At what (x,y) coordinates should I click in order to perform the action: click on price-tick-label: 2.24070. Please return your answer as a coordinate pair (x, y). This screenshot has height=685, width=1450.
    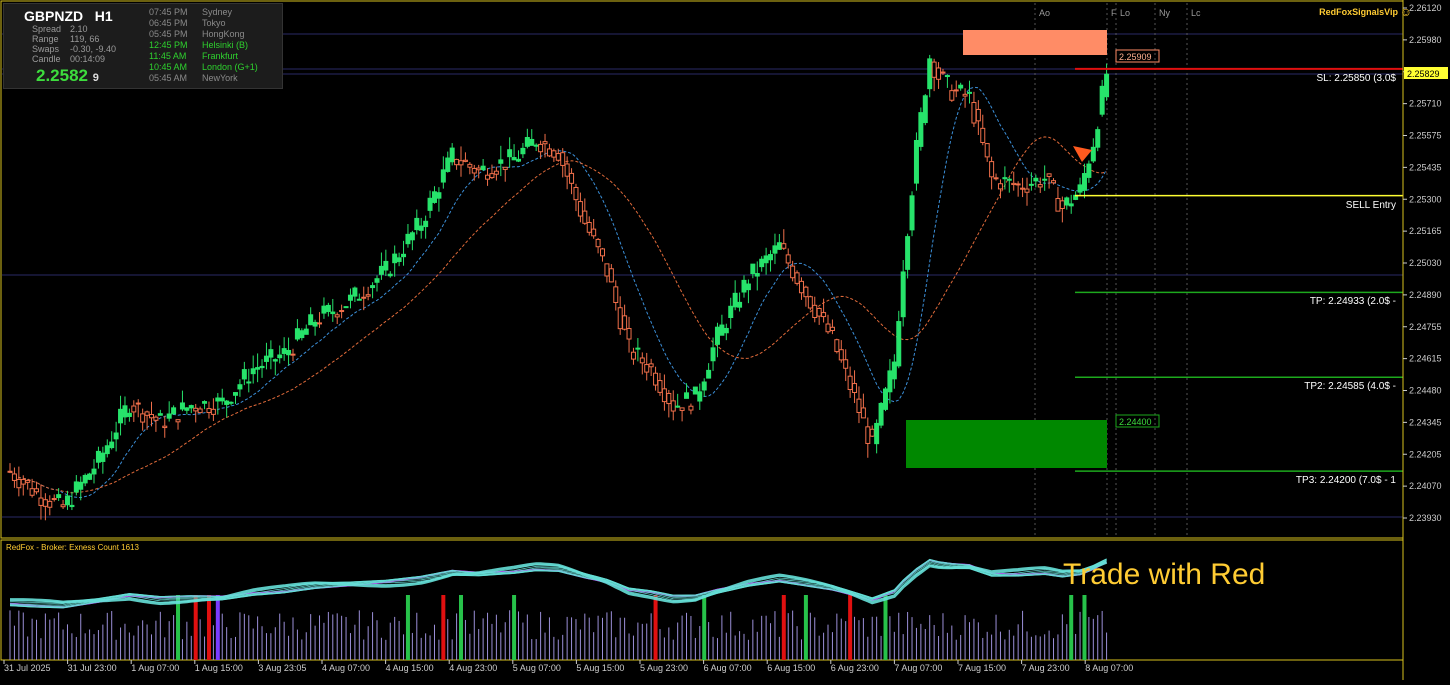
    Looking at the image, I should click on (1425, 486).